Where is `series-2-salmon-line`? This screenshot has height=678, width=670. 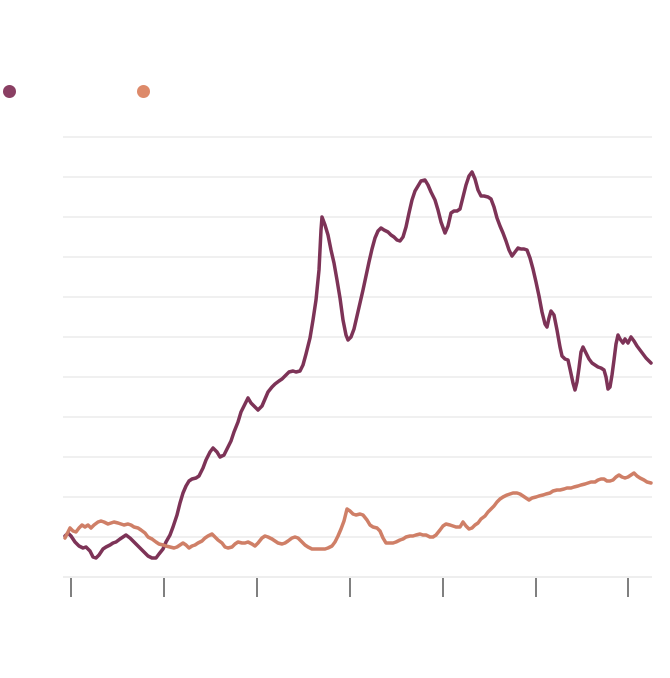
series-2-salmon-line is located at coordinates (358, 511).